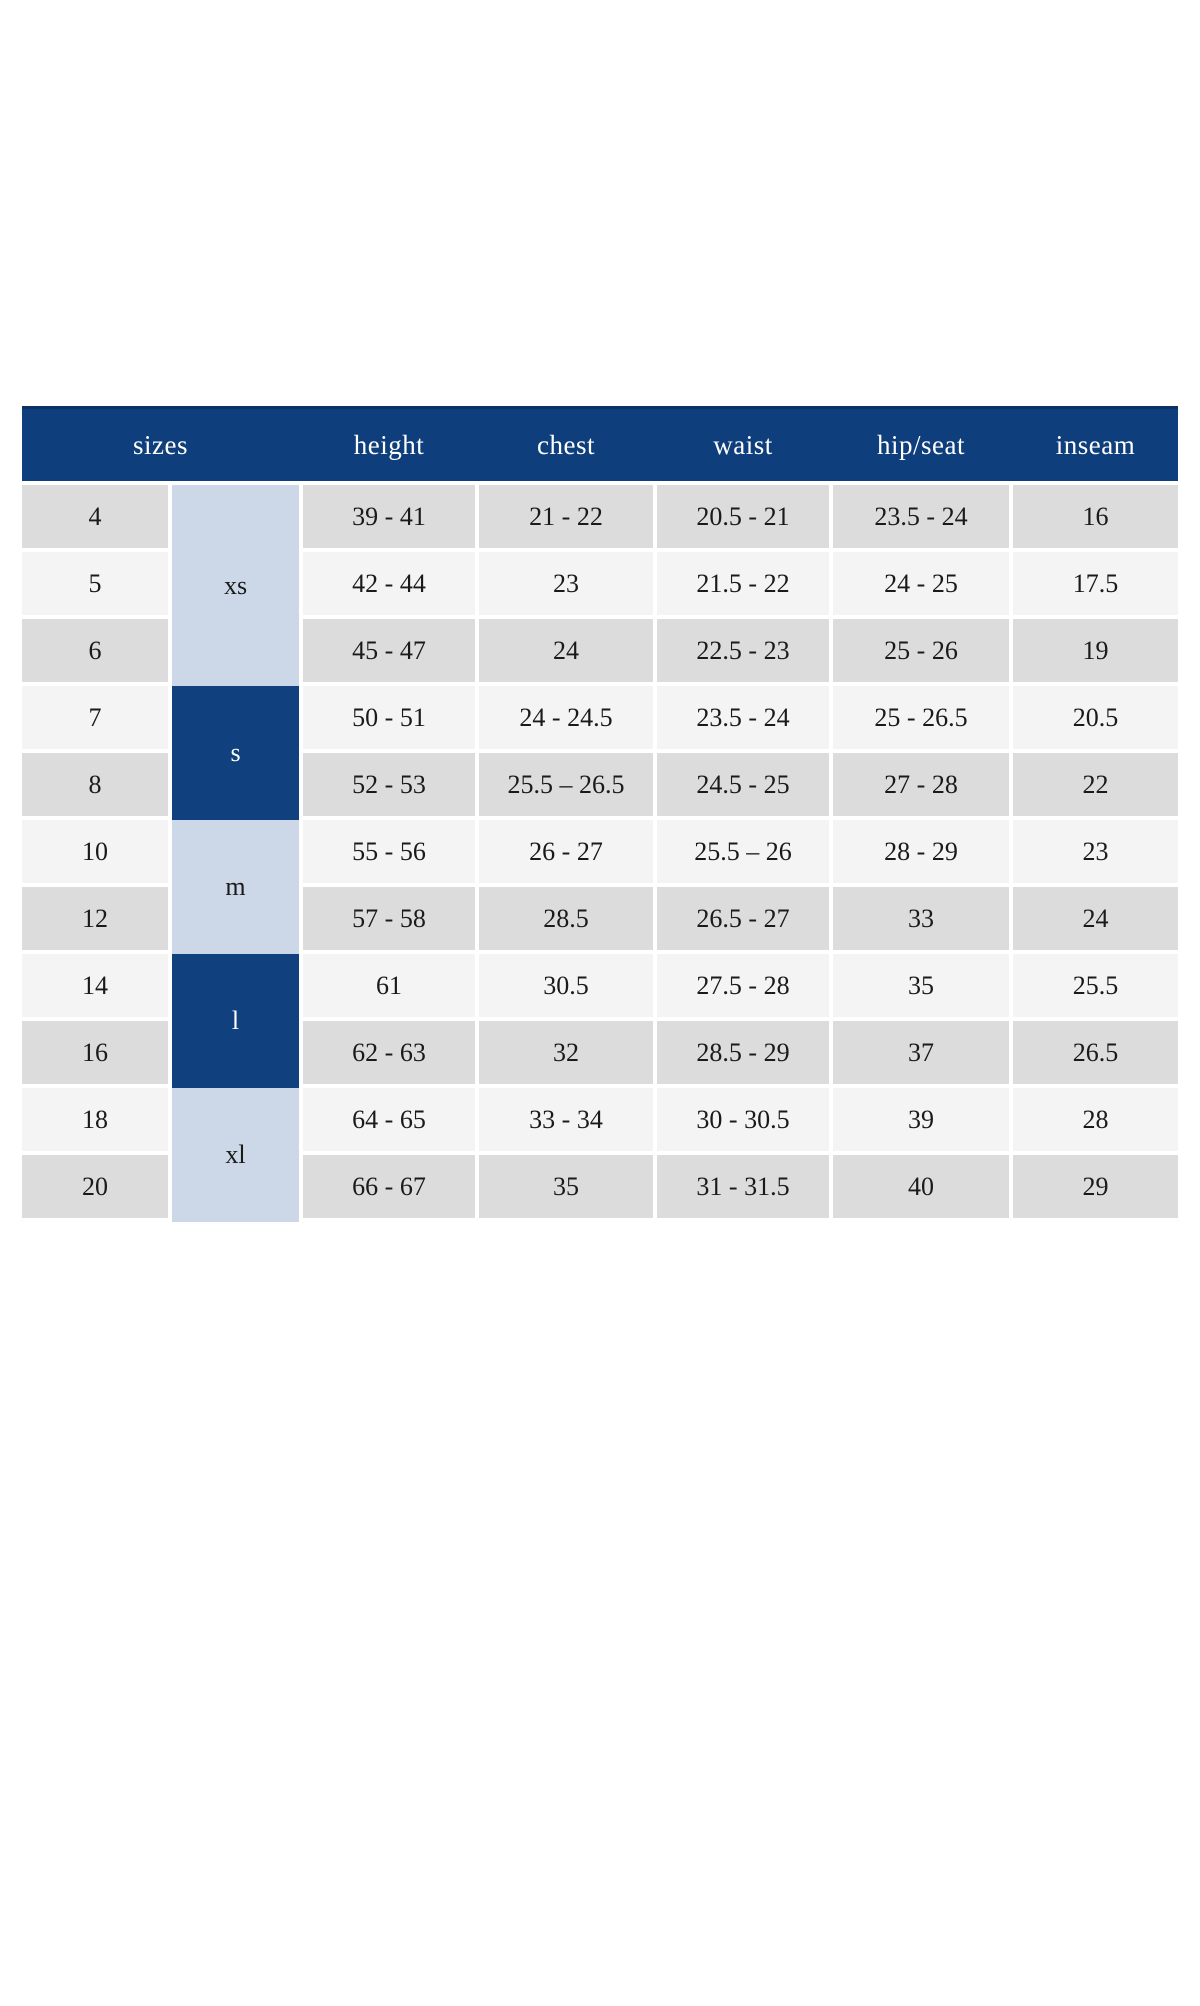 The image size is (1200, 2006). What do you see at coordinates (1095, 717) in the screenshot?
I see `inseam-cell: 20.5` at bounding box center [1095, 717].